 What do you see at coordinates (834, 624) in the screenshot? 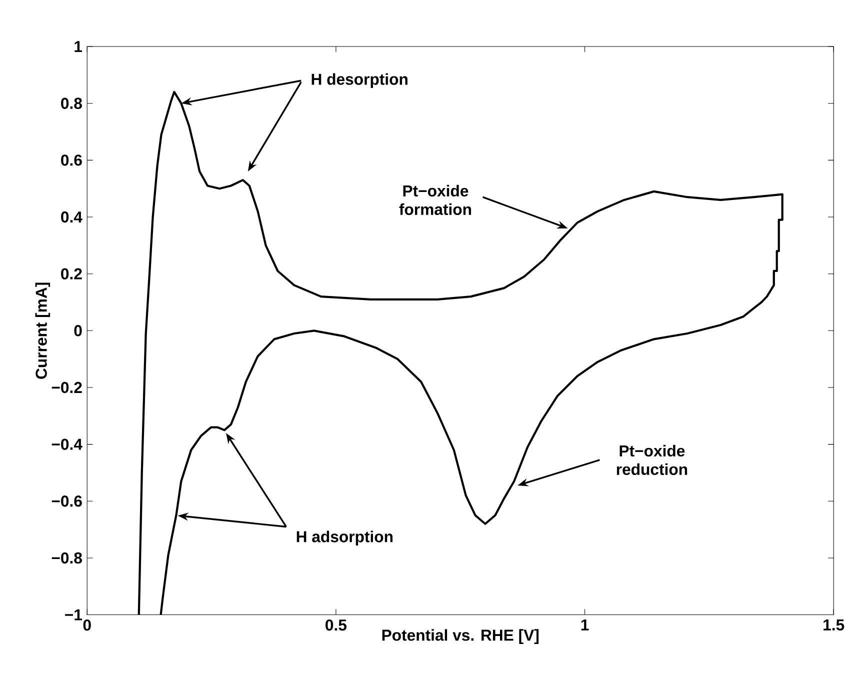
I see `x-tick-label: 1.5` at bounding box center [834, 624].